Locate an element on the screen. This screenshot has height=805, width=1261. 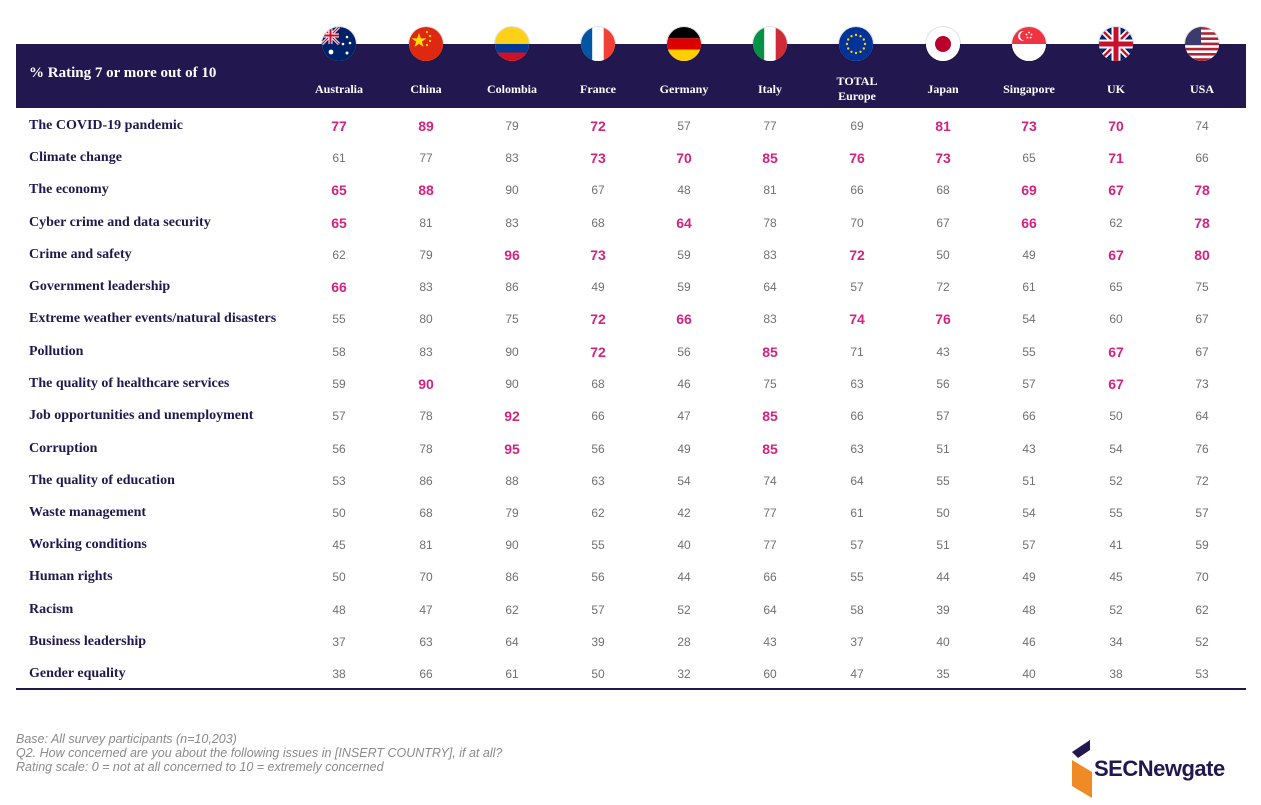
value-cell: 34 is located at coordinates (1116, 642).